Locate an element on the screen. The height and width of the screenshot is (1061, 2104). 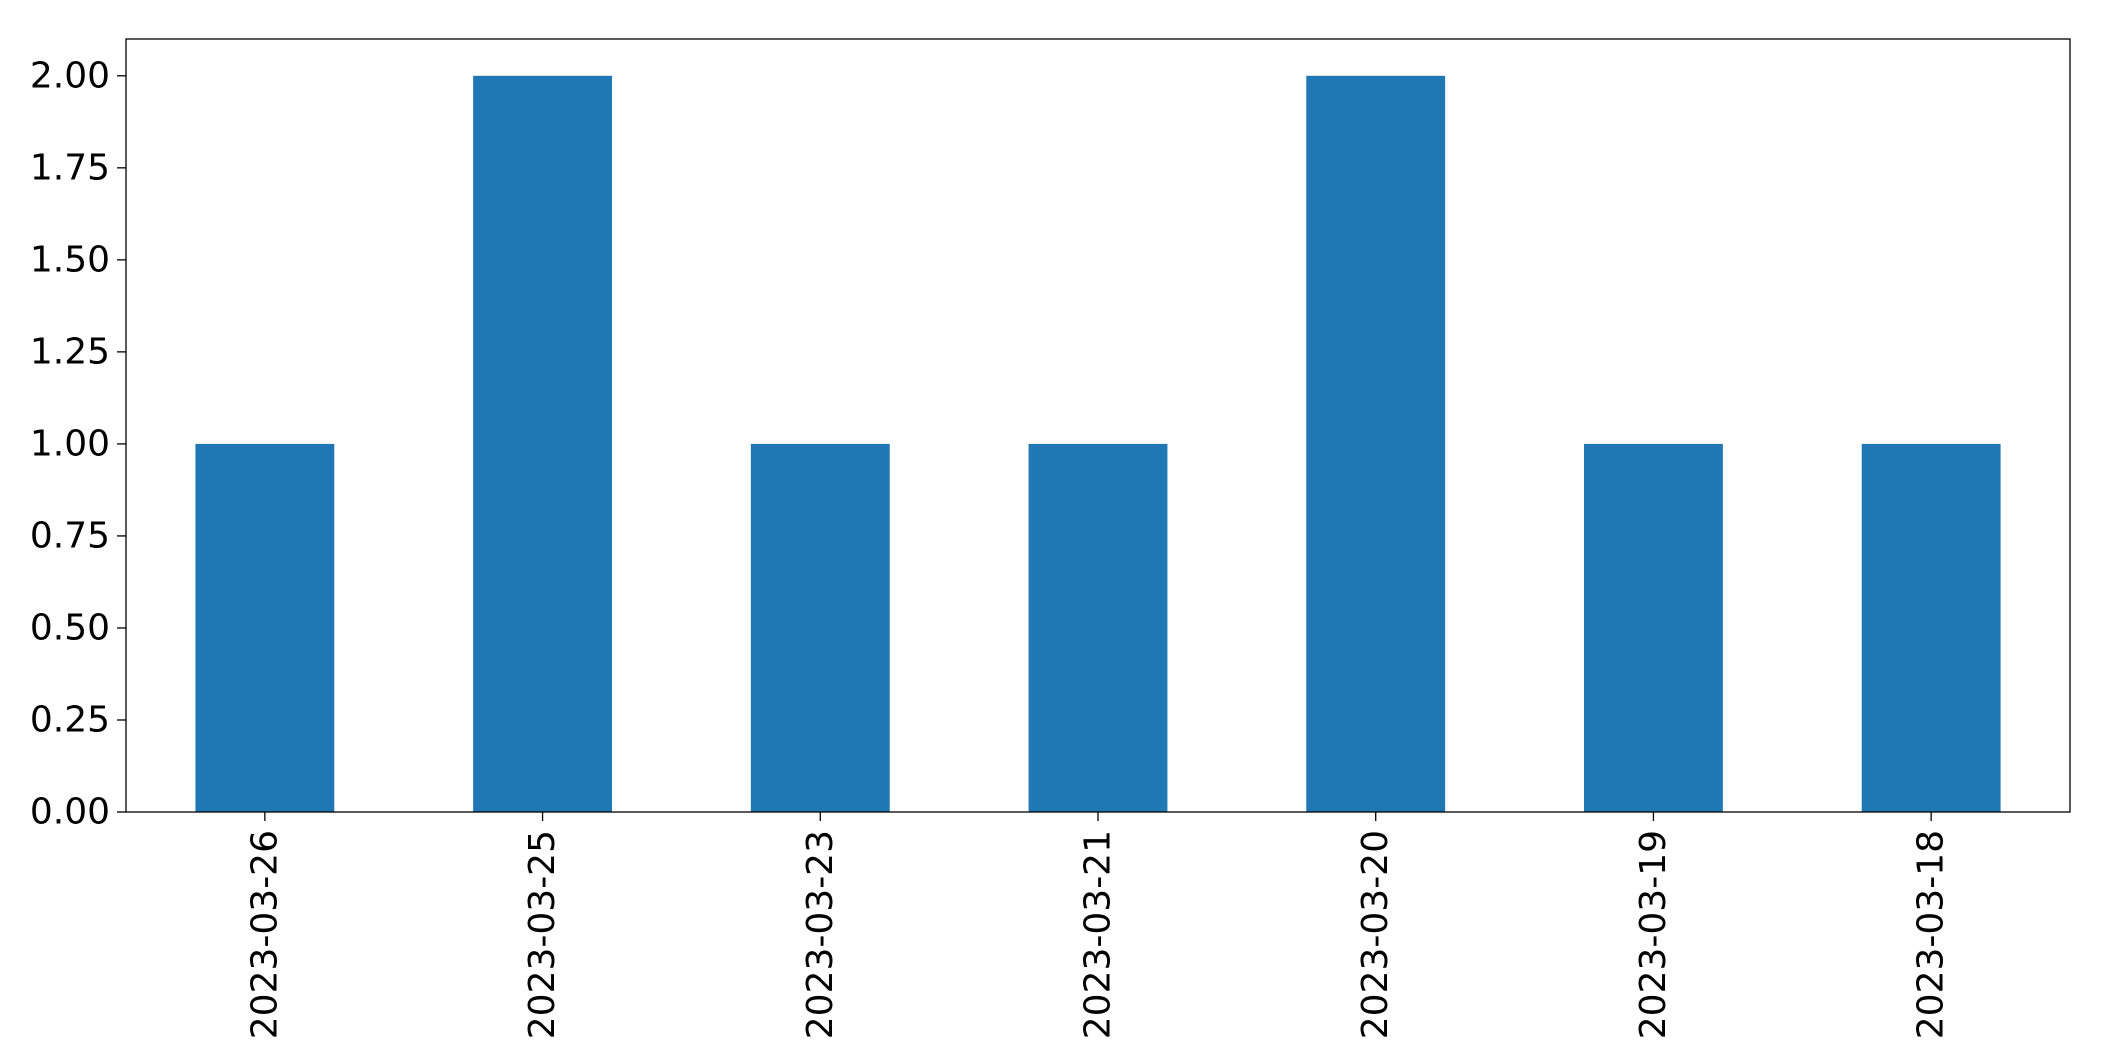
y-tick-label: 2.00 is located at coordinates (70, 75).